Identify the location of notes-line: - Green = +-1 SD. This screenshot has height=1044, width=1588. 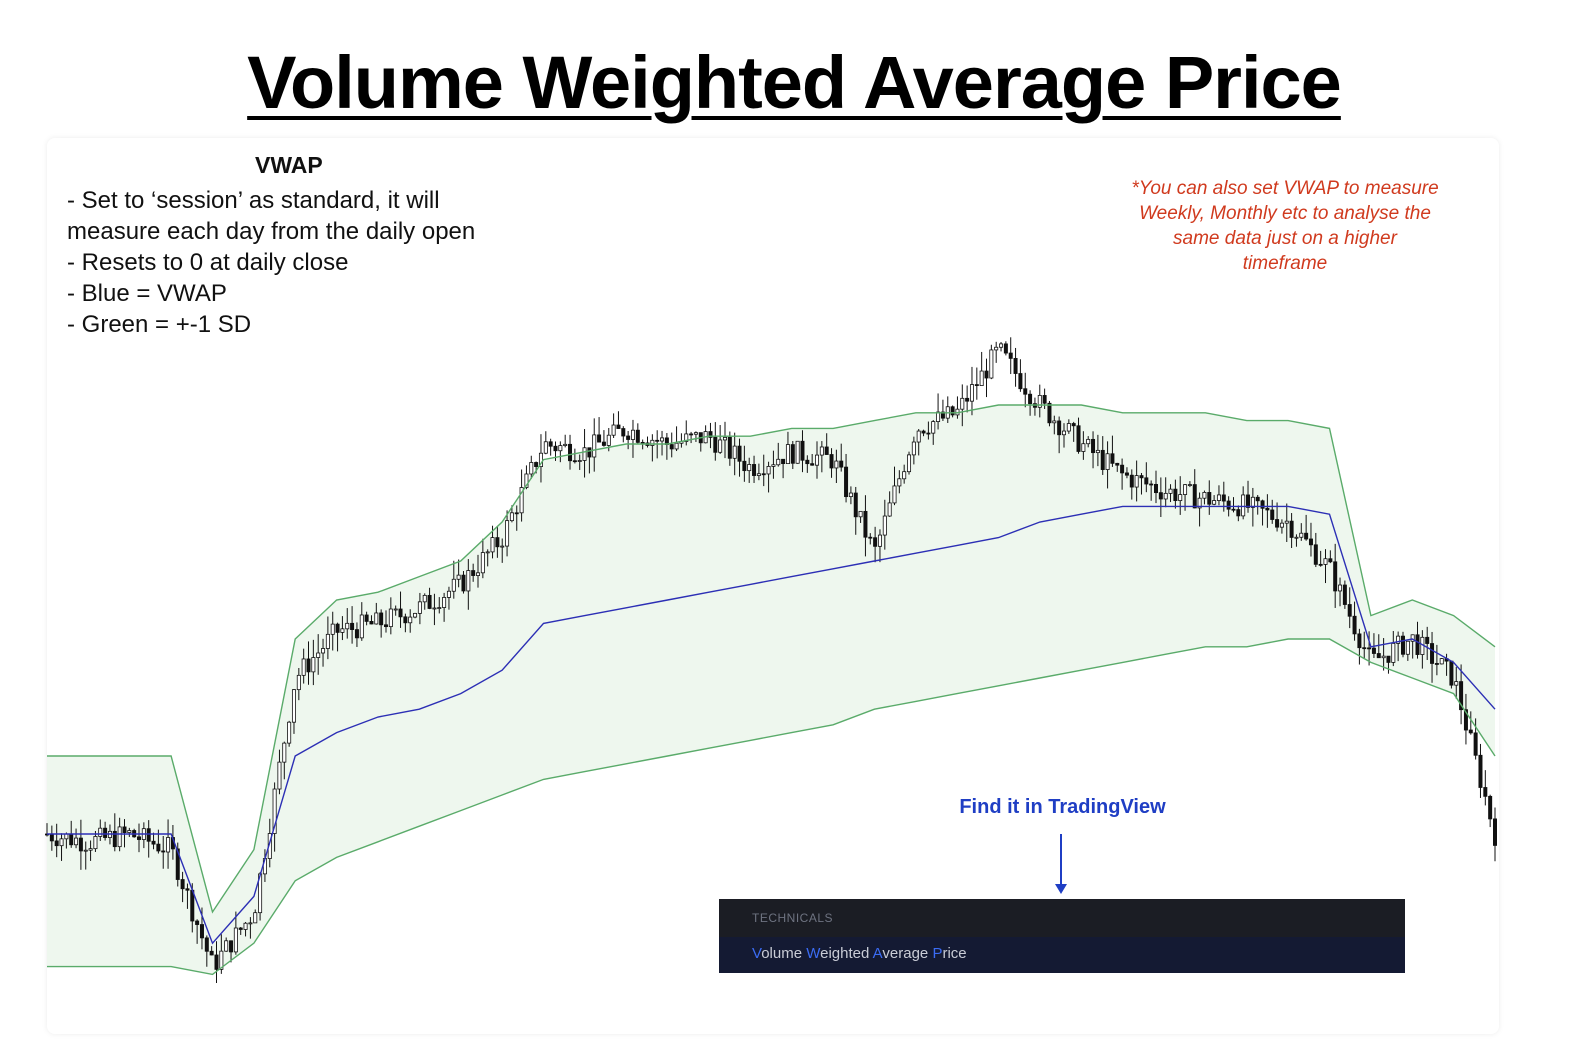
(159, 324).